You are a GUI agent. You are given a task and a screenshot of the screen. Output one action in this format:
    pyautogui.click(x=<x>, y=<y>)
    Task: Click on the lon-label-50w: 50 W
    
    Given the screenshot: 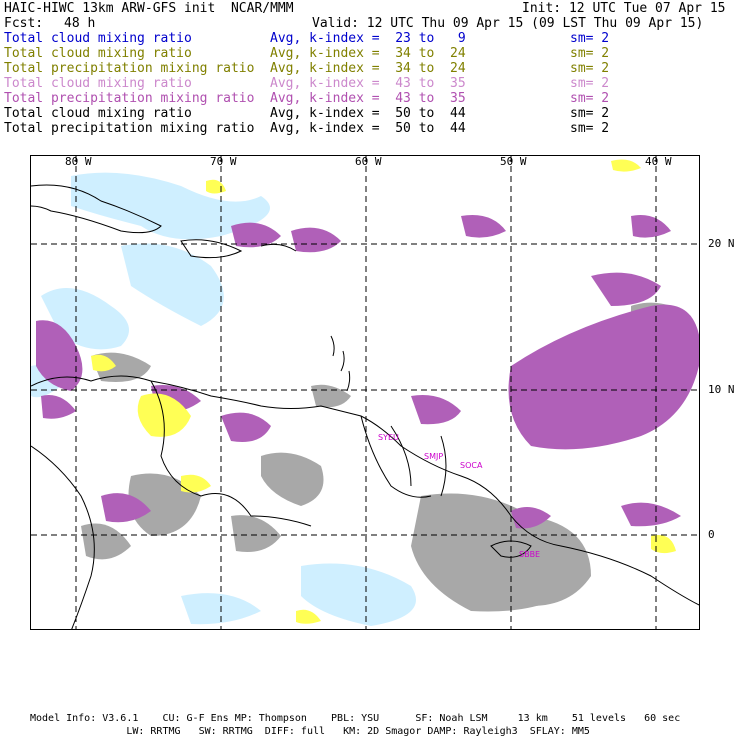 What is the action you would take?
    pyautogui.click(x=513, y=161)
    